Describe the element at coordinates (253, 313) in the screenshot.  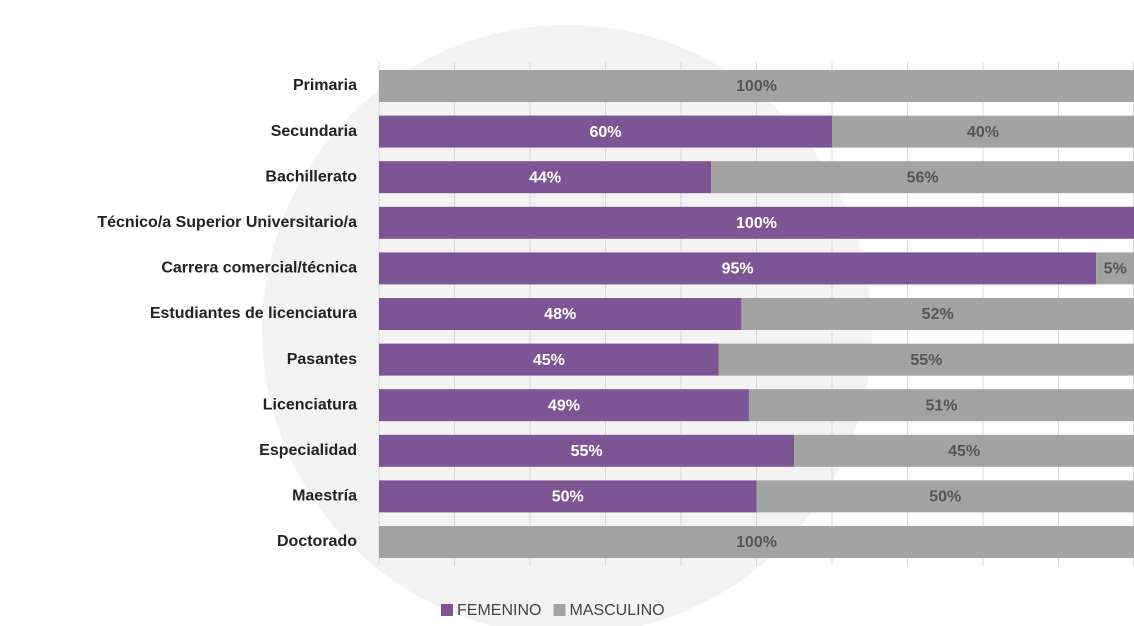
I see `category-label: Estudiantes de licenciatura` at that location.